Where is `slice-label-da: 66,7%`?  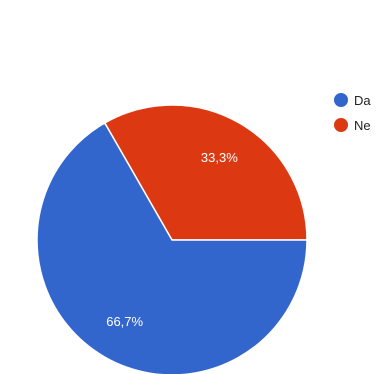
slice-label-da: 66,7% is located at coordinates (124, 321).